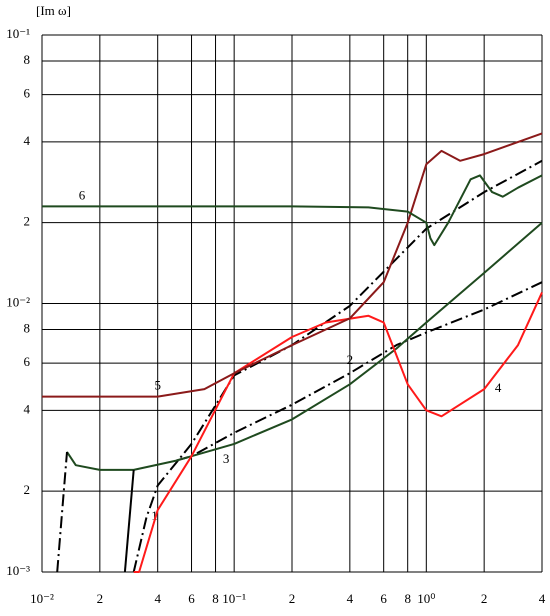 Image resolution: width=550 pixels, height=616 pixels. I want to click on curve-label: 6, so click(82, 194).